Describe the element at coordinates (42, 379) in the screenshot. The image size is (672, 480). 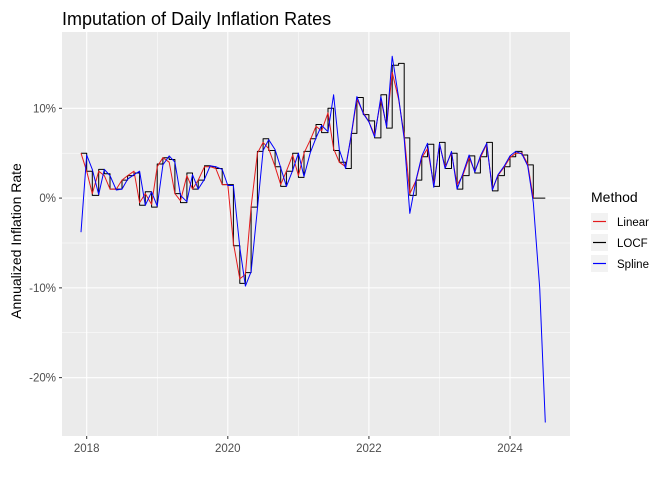
I see `y-tick-label: -20%` at that location.